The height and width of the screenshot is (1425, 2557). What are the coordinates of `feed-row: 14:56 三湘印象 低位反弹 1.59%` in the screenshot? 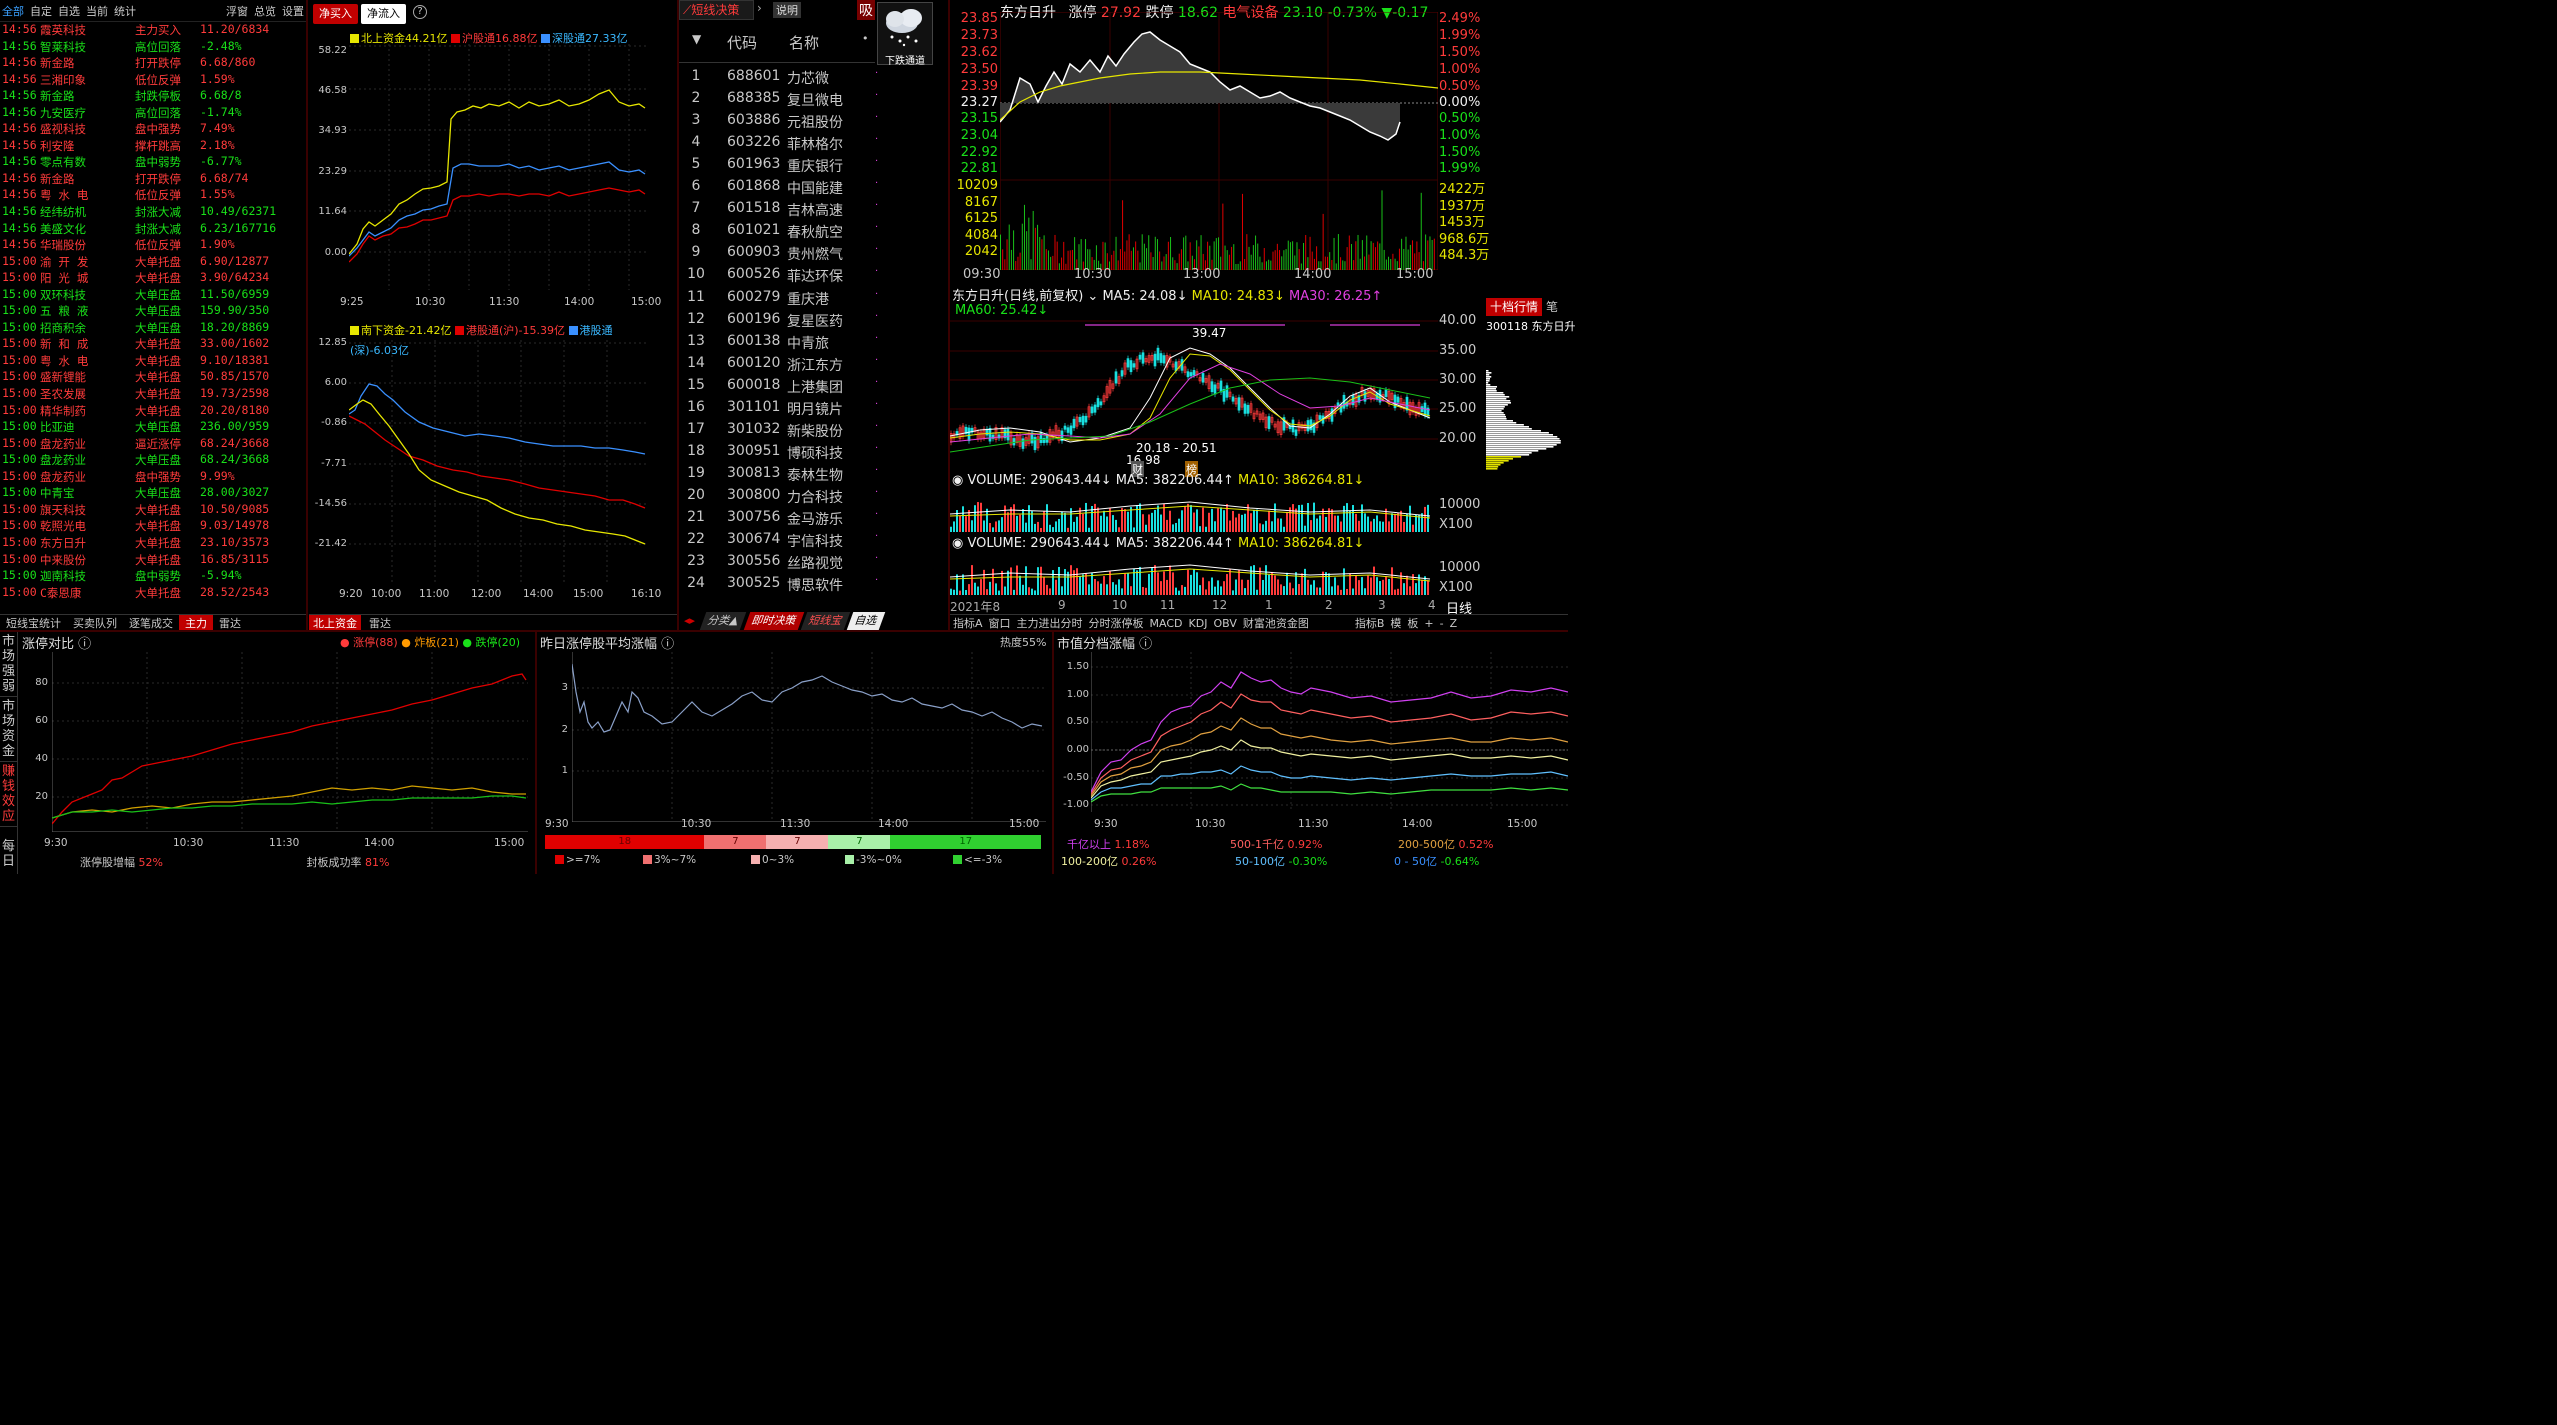 It's located at (153, 80).